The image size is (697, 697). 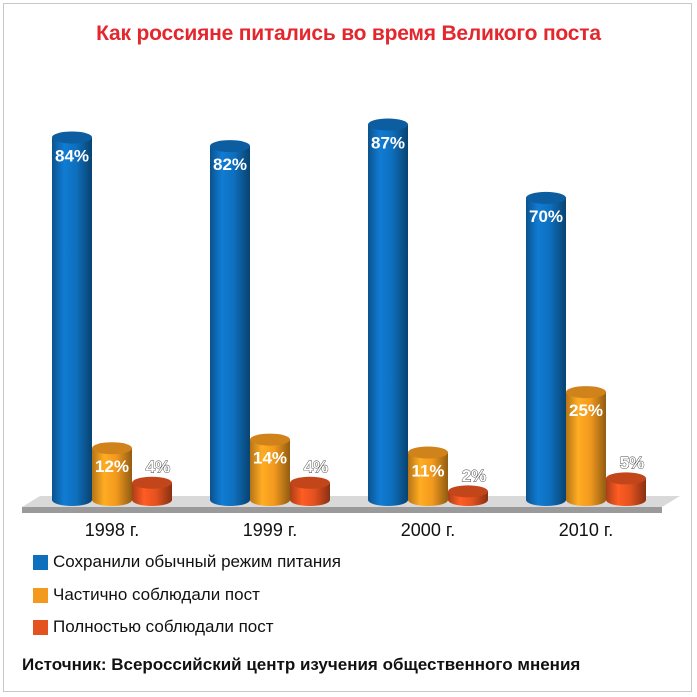 What do you see at coordinates (428, 530) in the screenshot?
I see `category-label-2: 2000 г.` at bounding box center [428, 530].